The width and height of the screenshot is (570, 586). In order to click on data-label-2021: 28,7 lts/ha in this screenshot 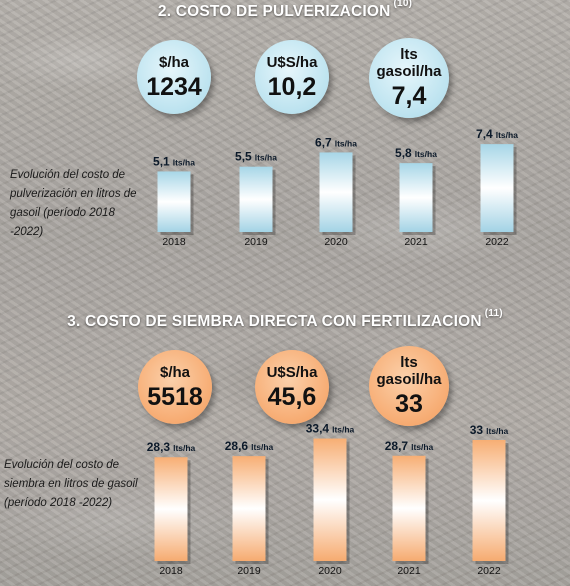, I will do `click(409, 446)`.